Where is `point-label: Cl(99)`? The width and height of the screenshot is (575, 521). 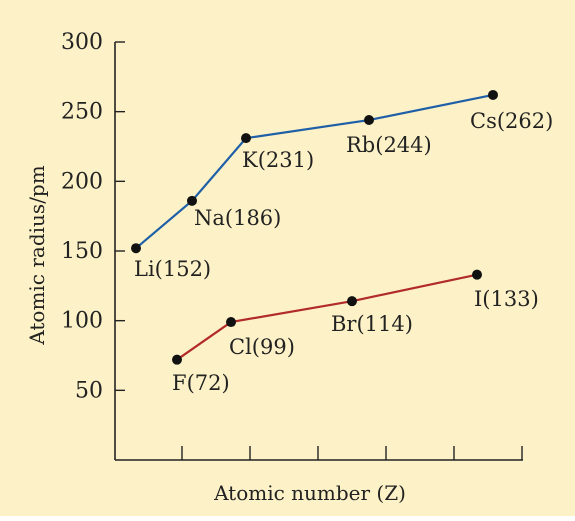
point-label: Cl(99) is located at coordinates (262, 347).